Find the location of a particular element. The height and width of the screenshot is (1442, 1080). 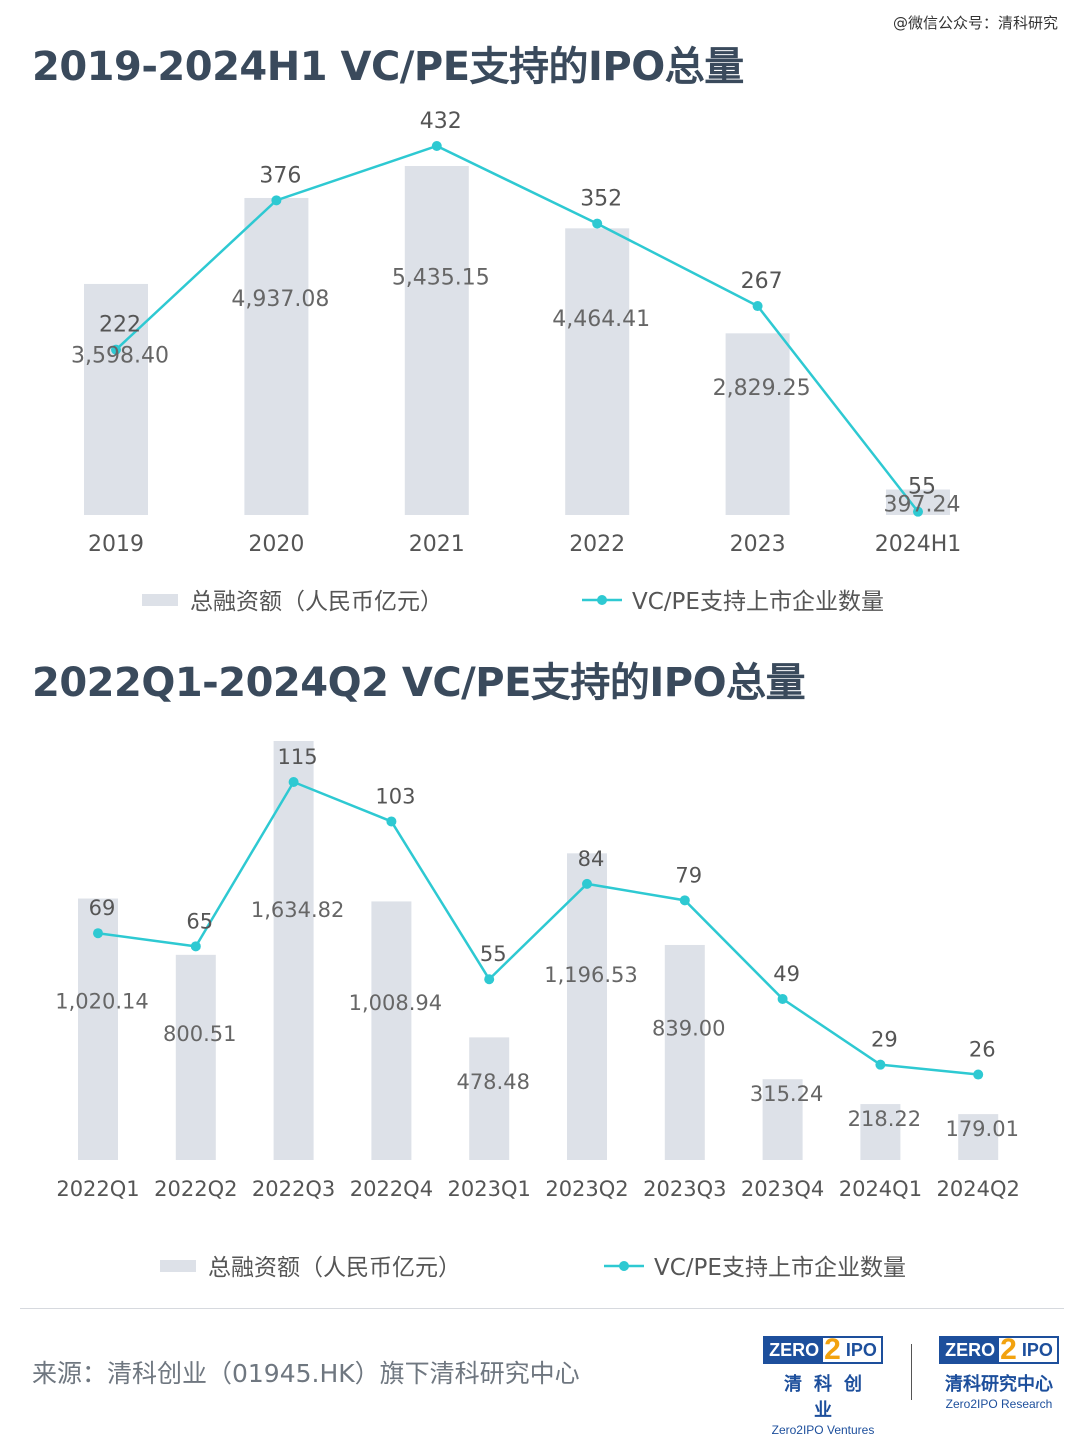

x-tick-label: 2024Q2 is located at coordinates (978, 1189).